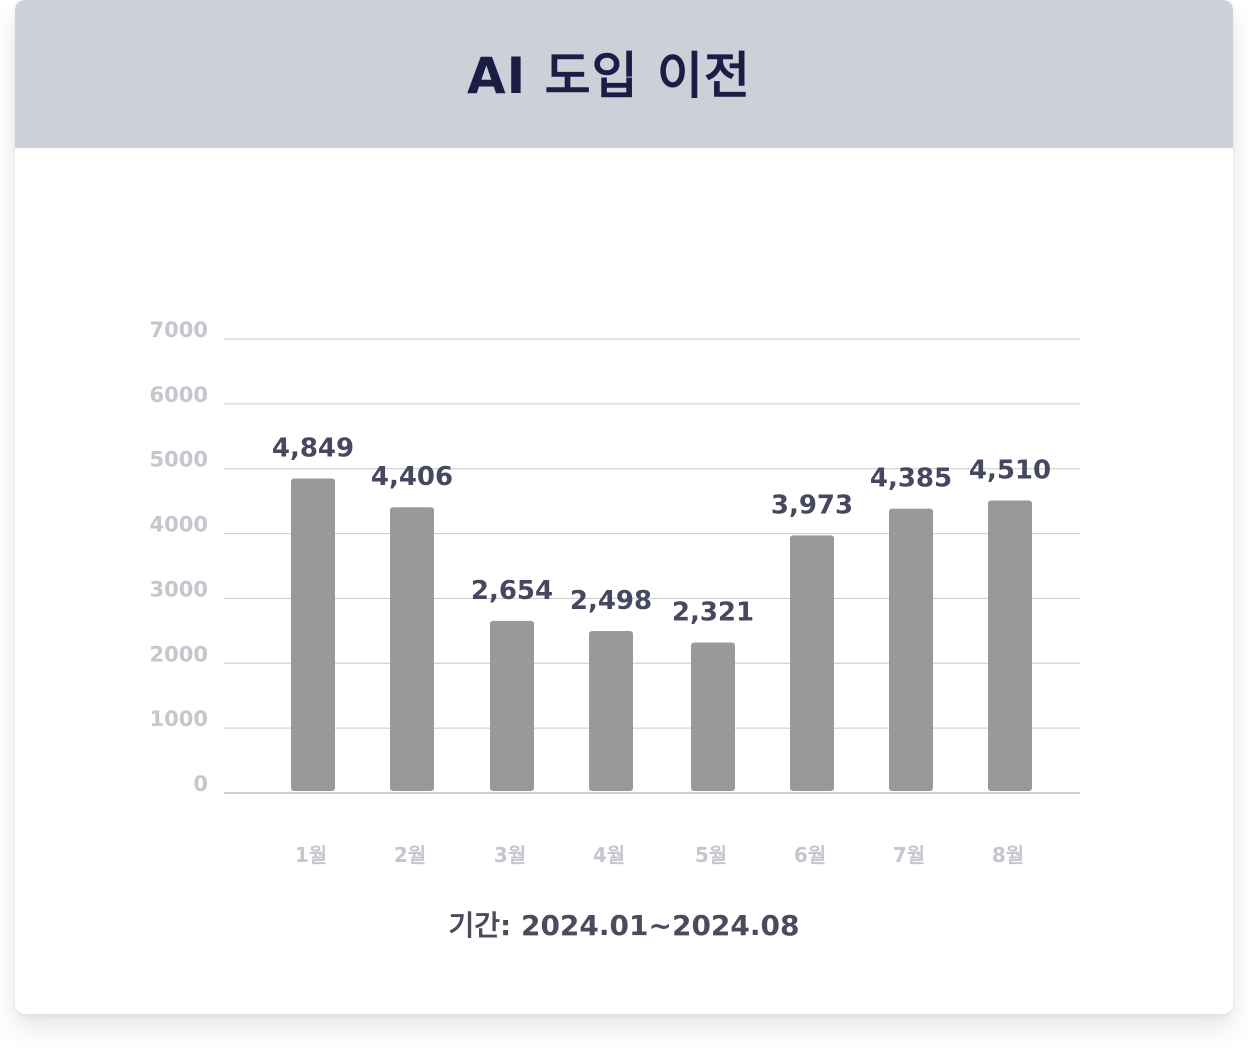  What do you see at coordinates (611, 601) in the screenshot?
I see `data-label-4월: 2,498` at bounding box center [611, 601].